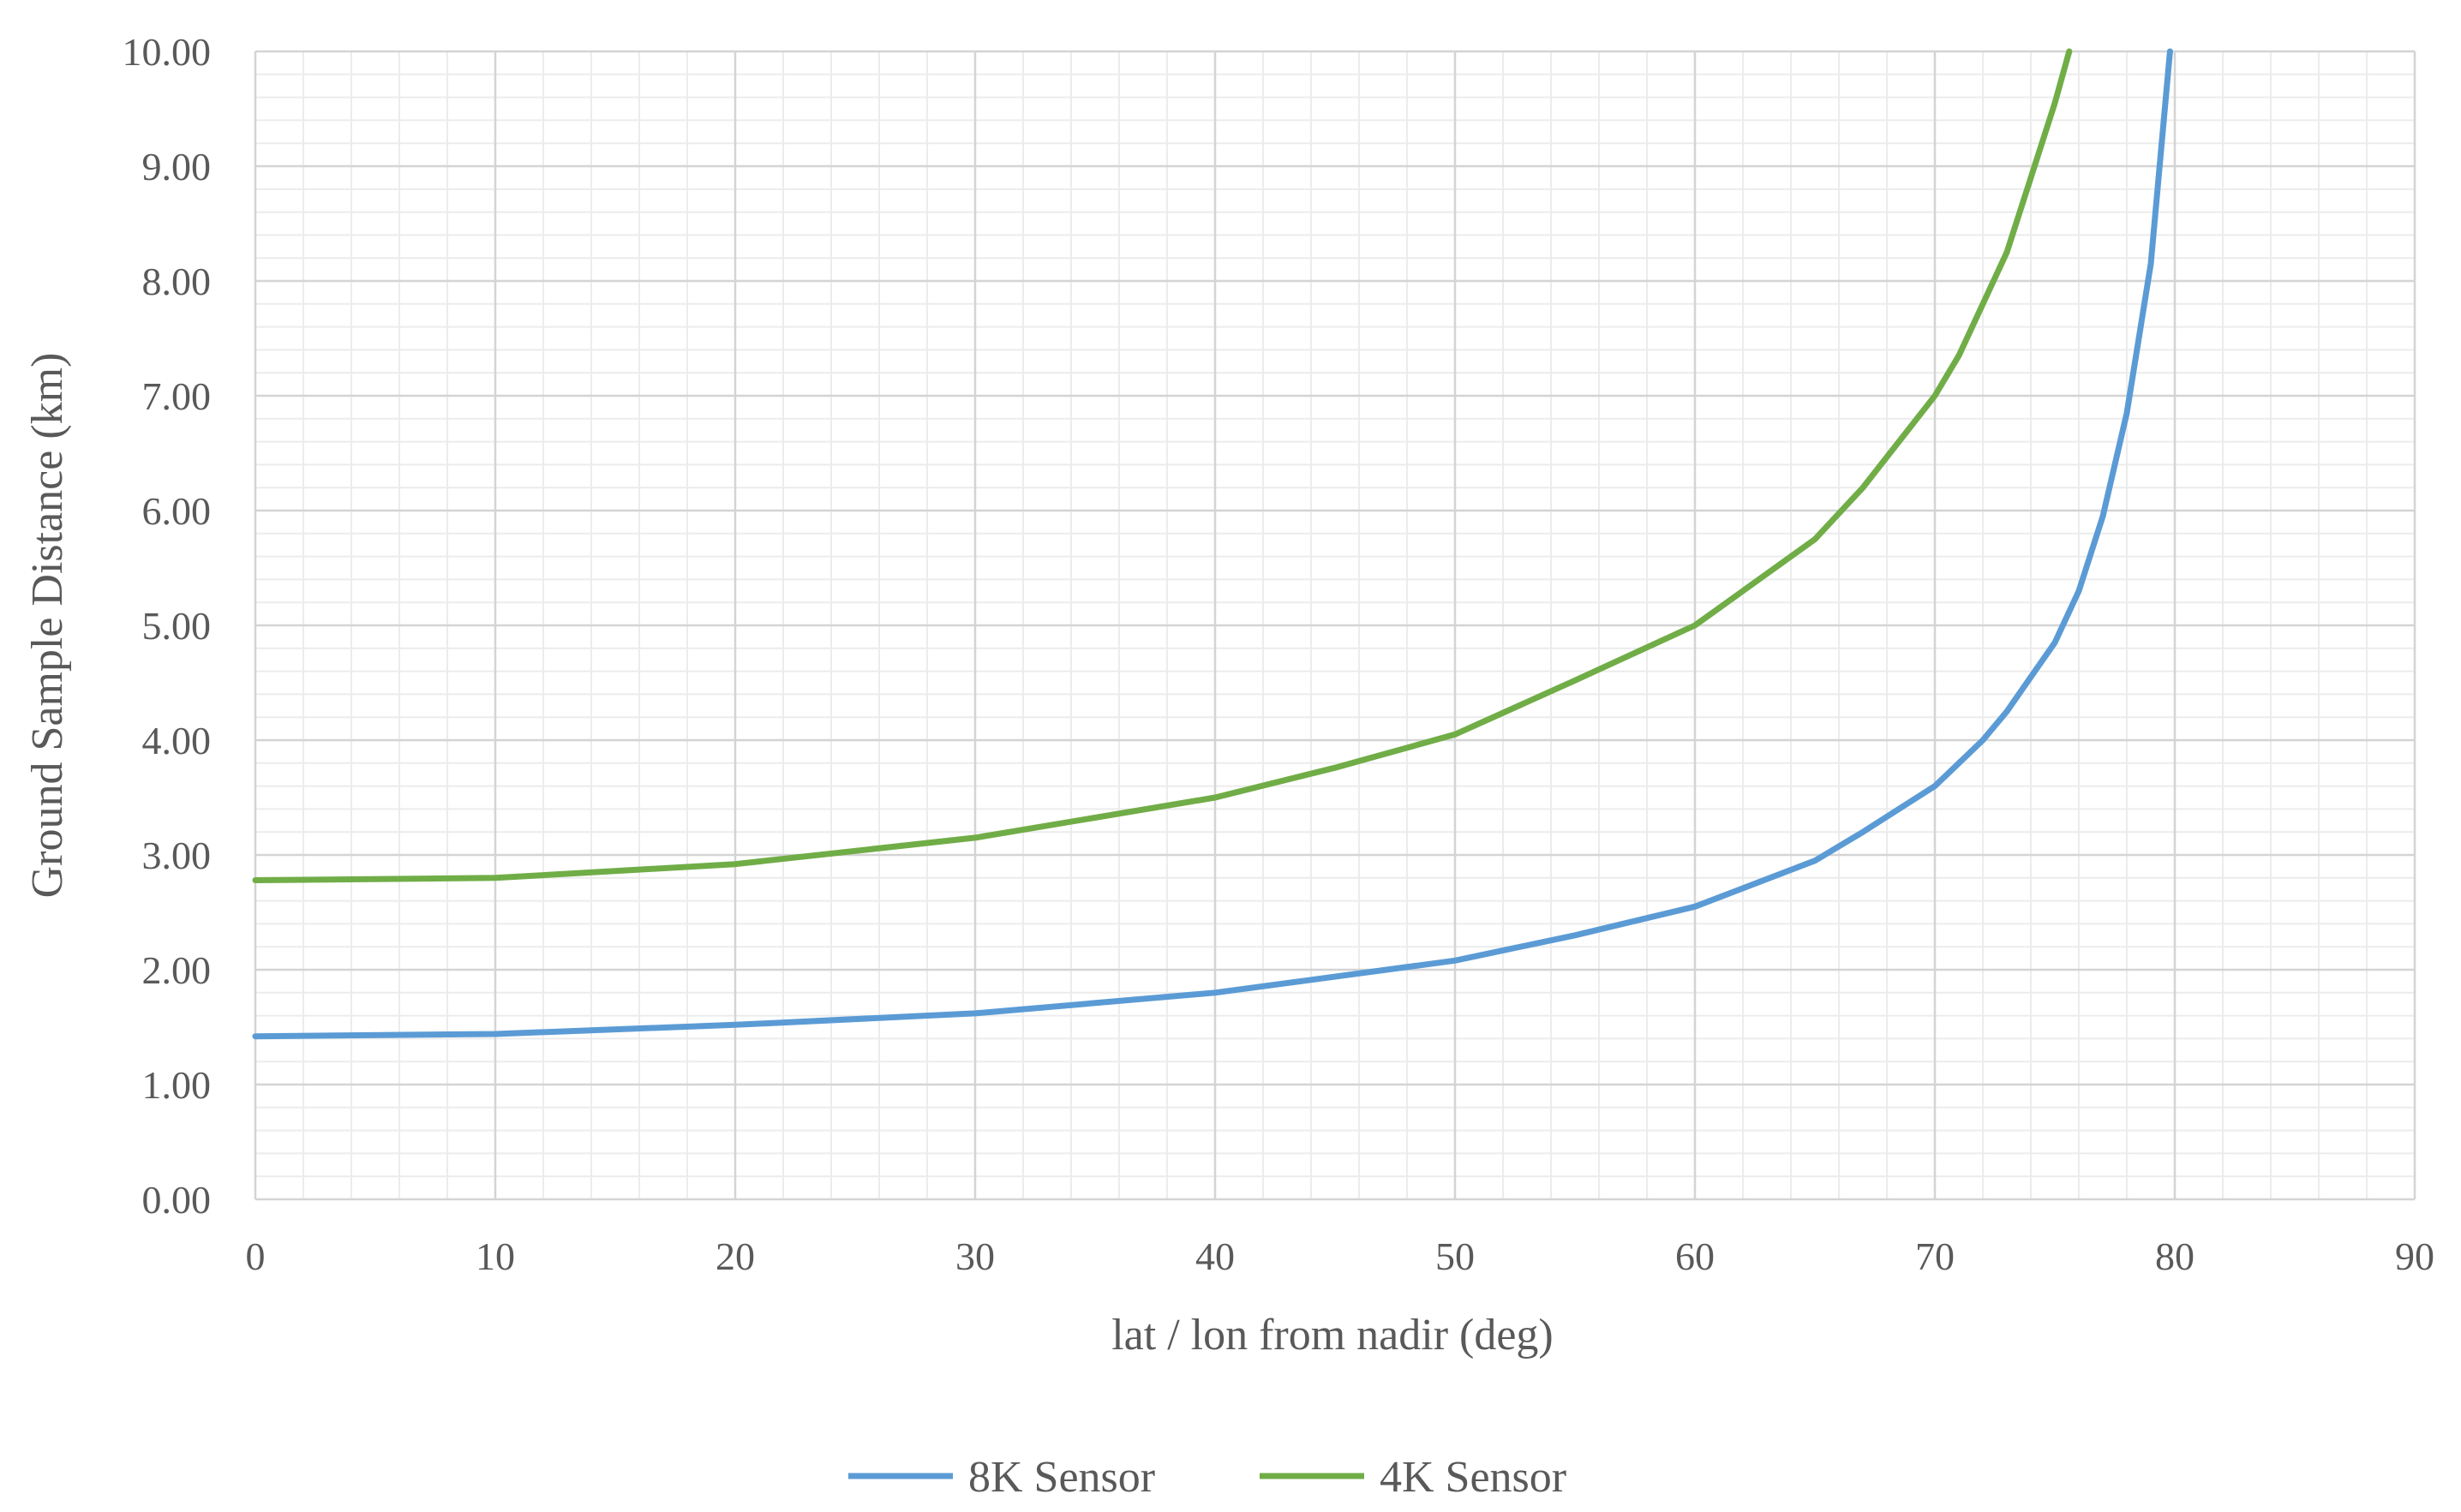 This screenshot has height=1512, width=2461. I want to click on legend-label: 4K Sensor, so click(1473, 1478).